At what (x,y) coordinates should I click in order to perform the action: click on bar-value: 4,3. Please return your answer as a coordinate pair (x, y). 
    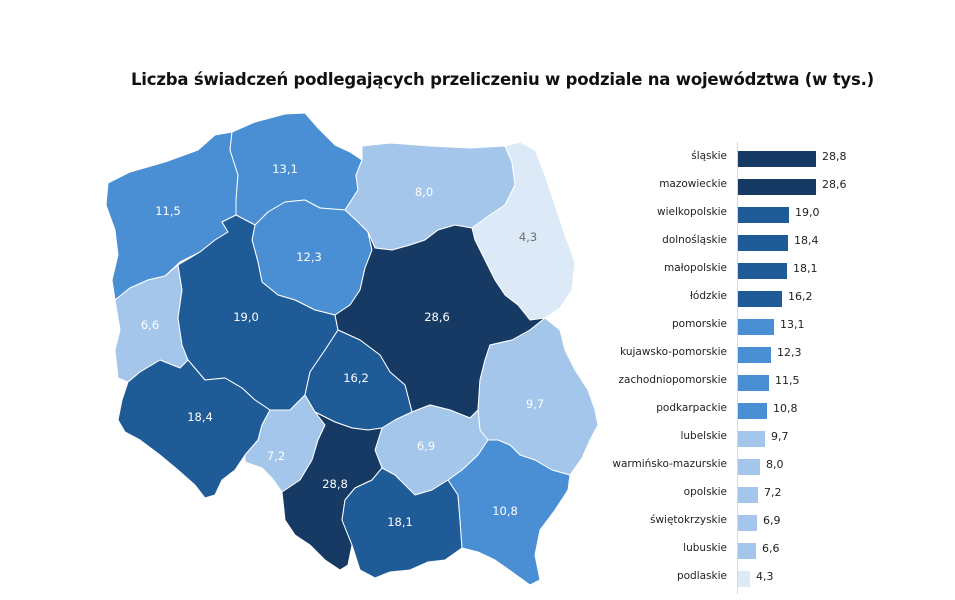
    Looking at the image, I should click on (765, 576).